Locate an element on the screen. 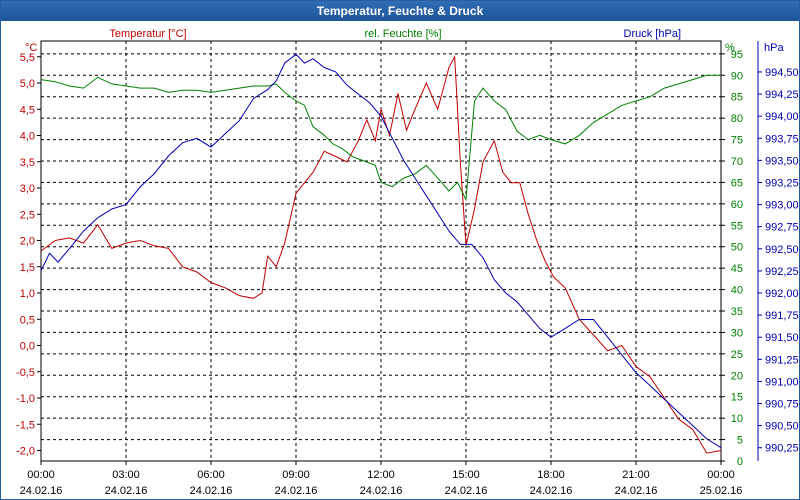 The height and width of the screenshot is (500, 800). humidity-tick-label: 65 is located at coordinates (737, 183).